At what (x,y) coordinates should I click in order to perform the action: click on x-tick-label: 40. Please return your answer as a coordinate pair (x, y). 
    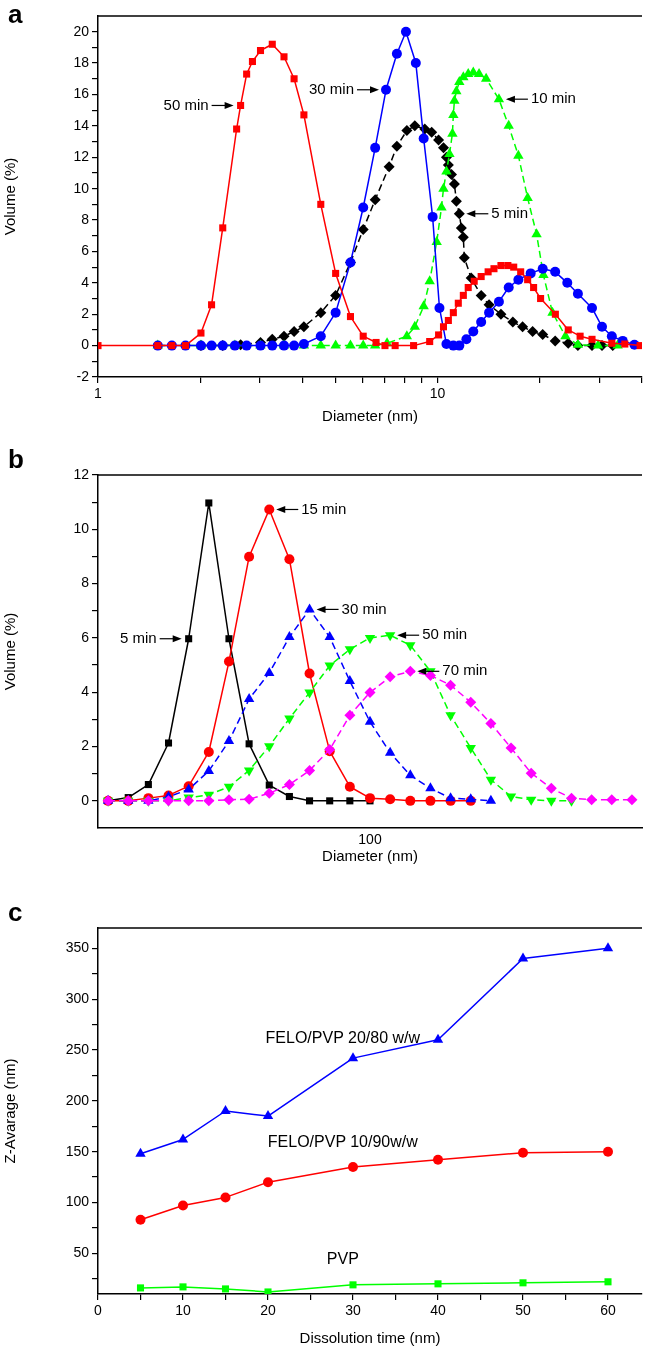
    Looking at the image, I should click on (438, 1310).